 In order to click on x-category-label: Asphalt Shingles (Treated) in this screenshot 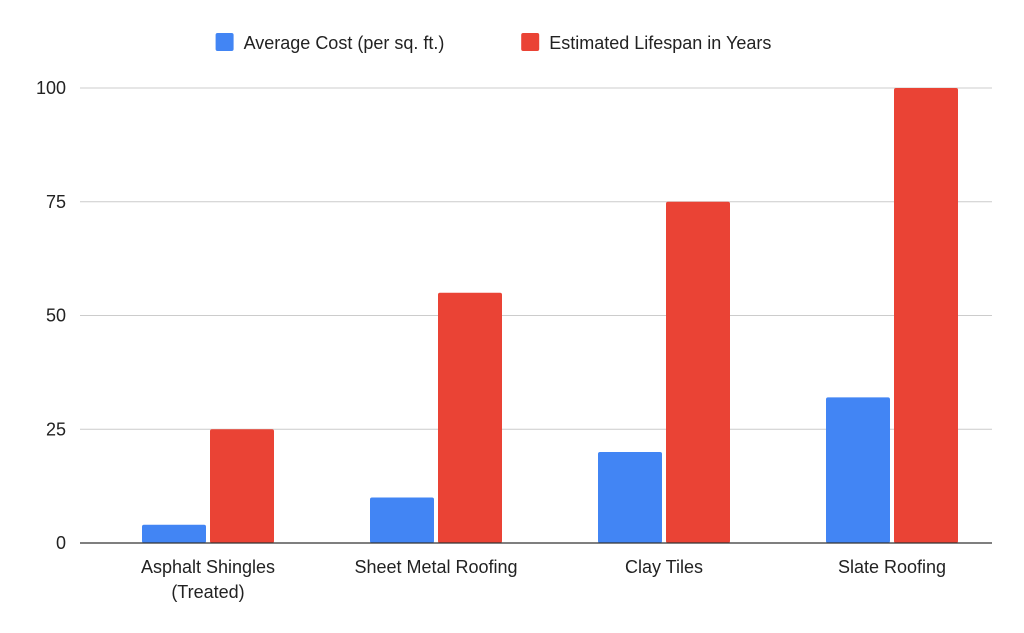, I will do `click(208, 579)`.